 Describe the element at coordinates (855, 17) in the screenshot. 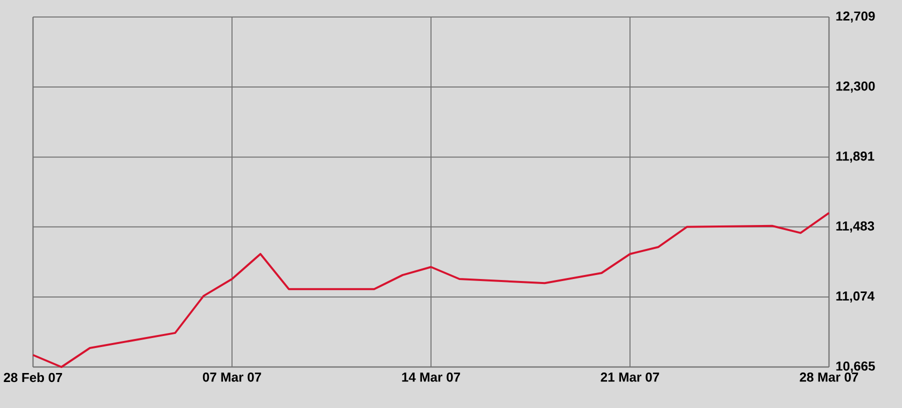

I see `y-tick-label: 12,709` at that location.